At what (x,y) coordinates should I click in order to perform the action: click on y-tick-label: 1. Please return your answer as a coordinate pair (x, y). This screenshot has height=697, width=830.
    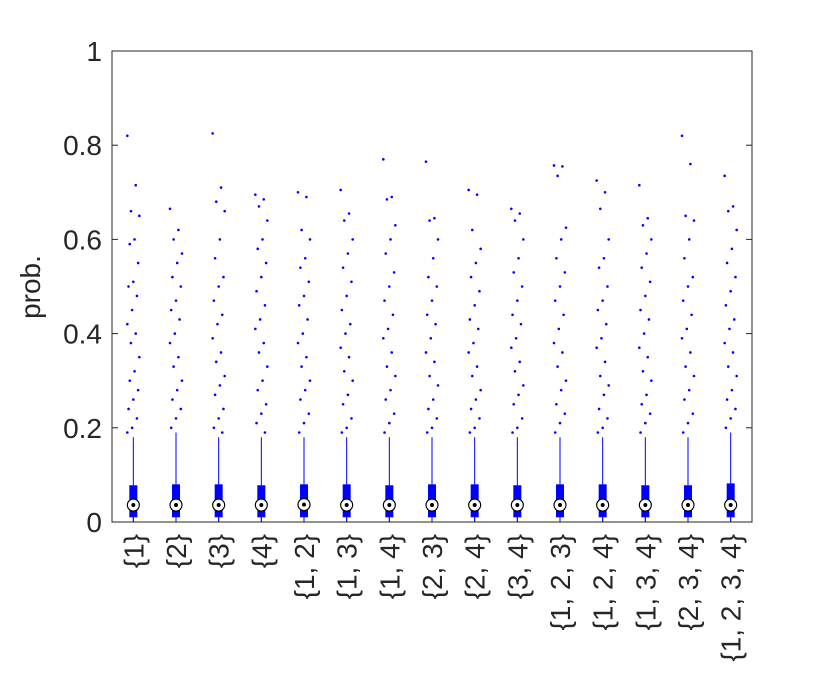
    Looking at the image, I should click on (94, 51).